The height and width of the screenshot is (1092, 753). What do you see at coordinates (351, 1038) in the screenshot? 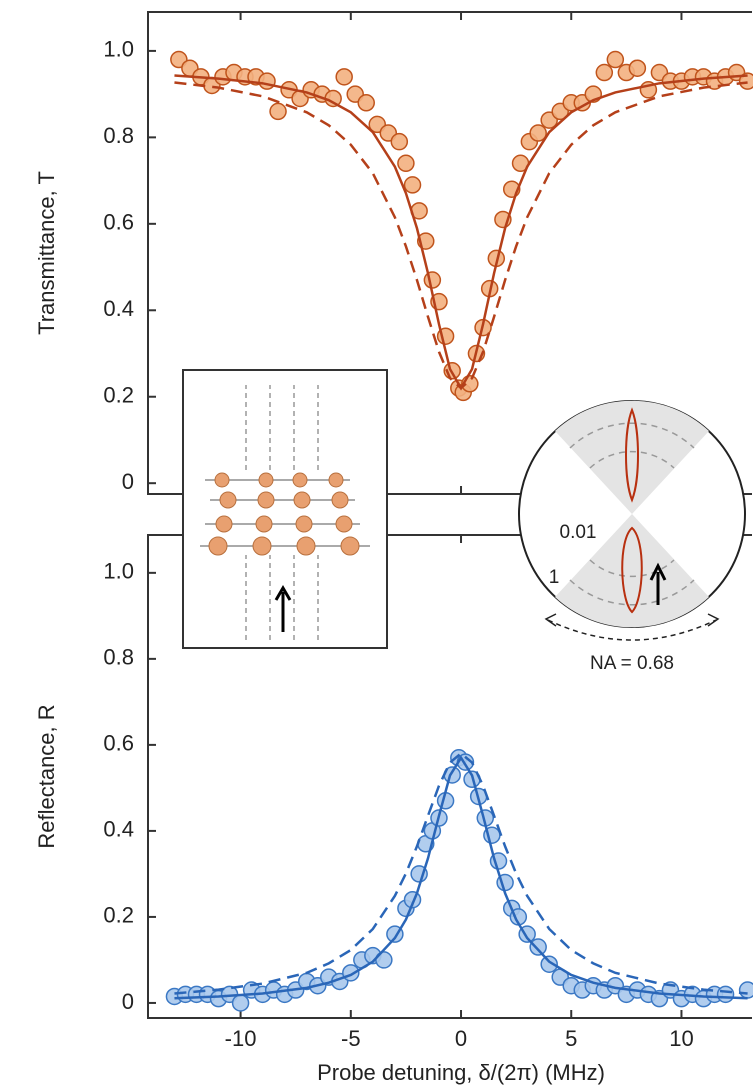
I see `x-tick-label: -5` at bounding box center [351, 1038].